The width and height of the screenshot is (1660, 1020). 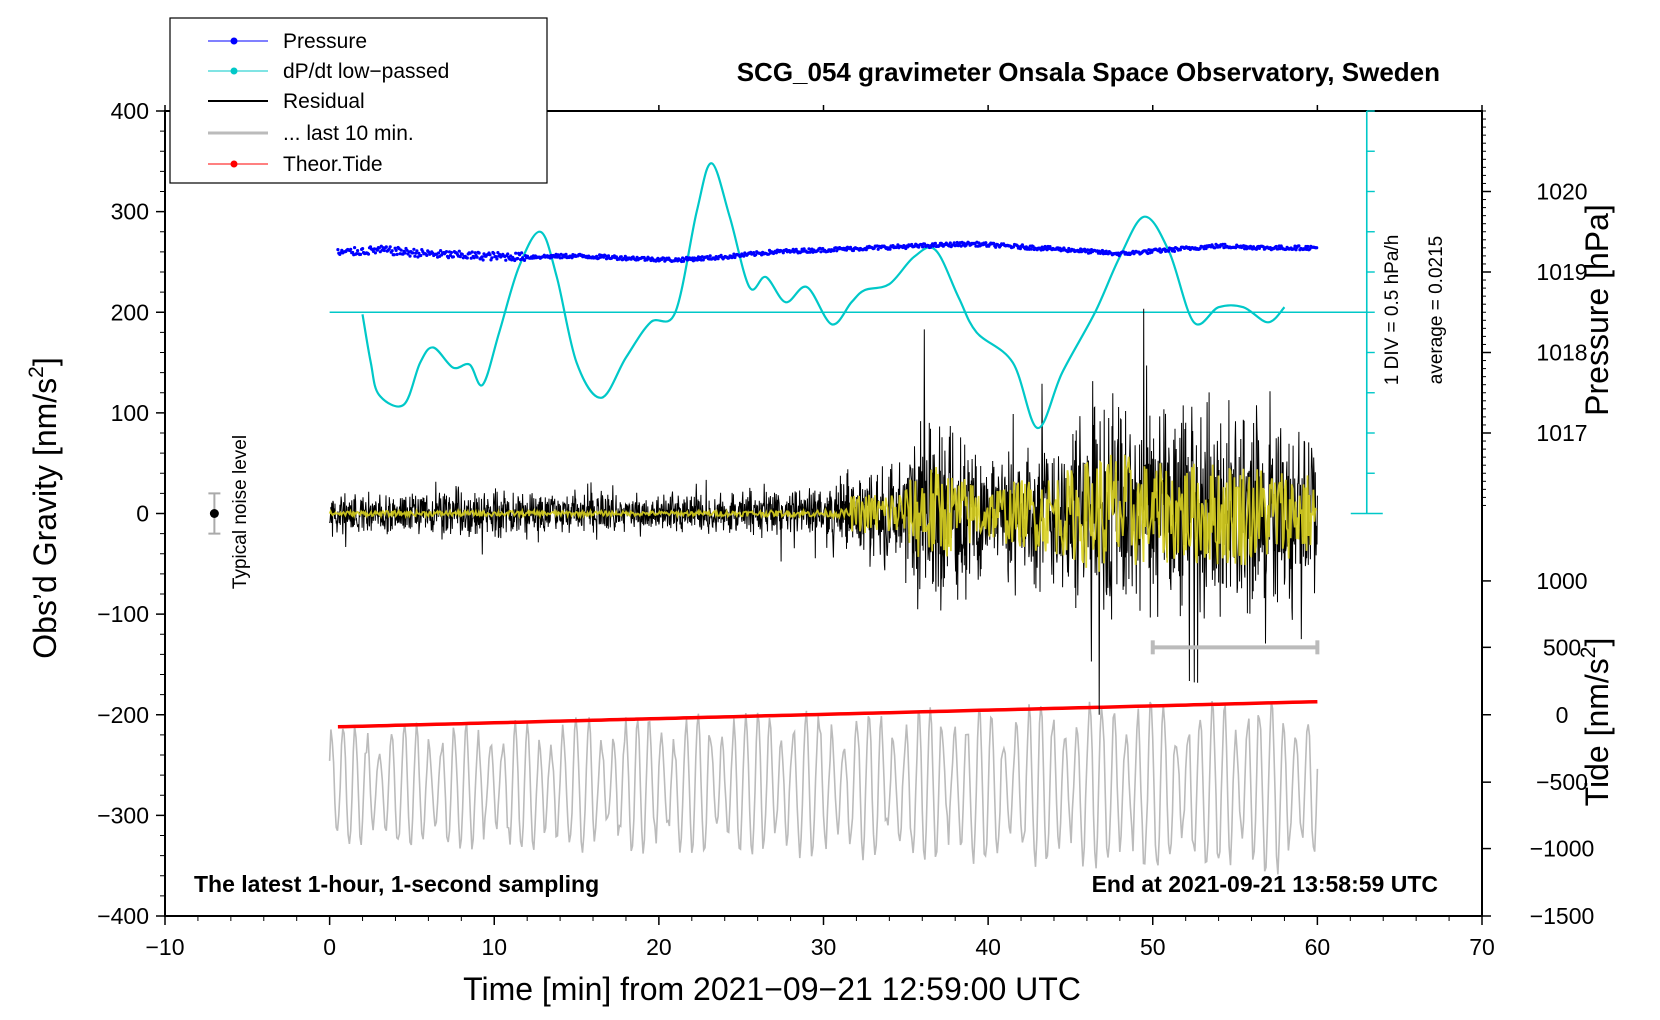 What do you see at coordinates (130, 312) in the screenshot?
I see `y-tick-label: 200` at bounding box center [130, 312].